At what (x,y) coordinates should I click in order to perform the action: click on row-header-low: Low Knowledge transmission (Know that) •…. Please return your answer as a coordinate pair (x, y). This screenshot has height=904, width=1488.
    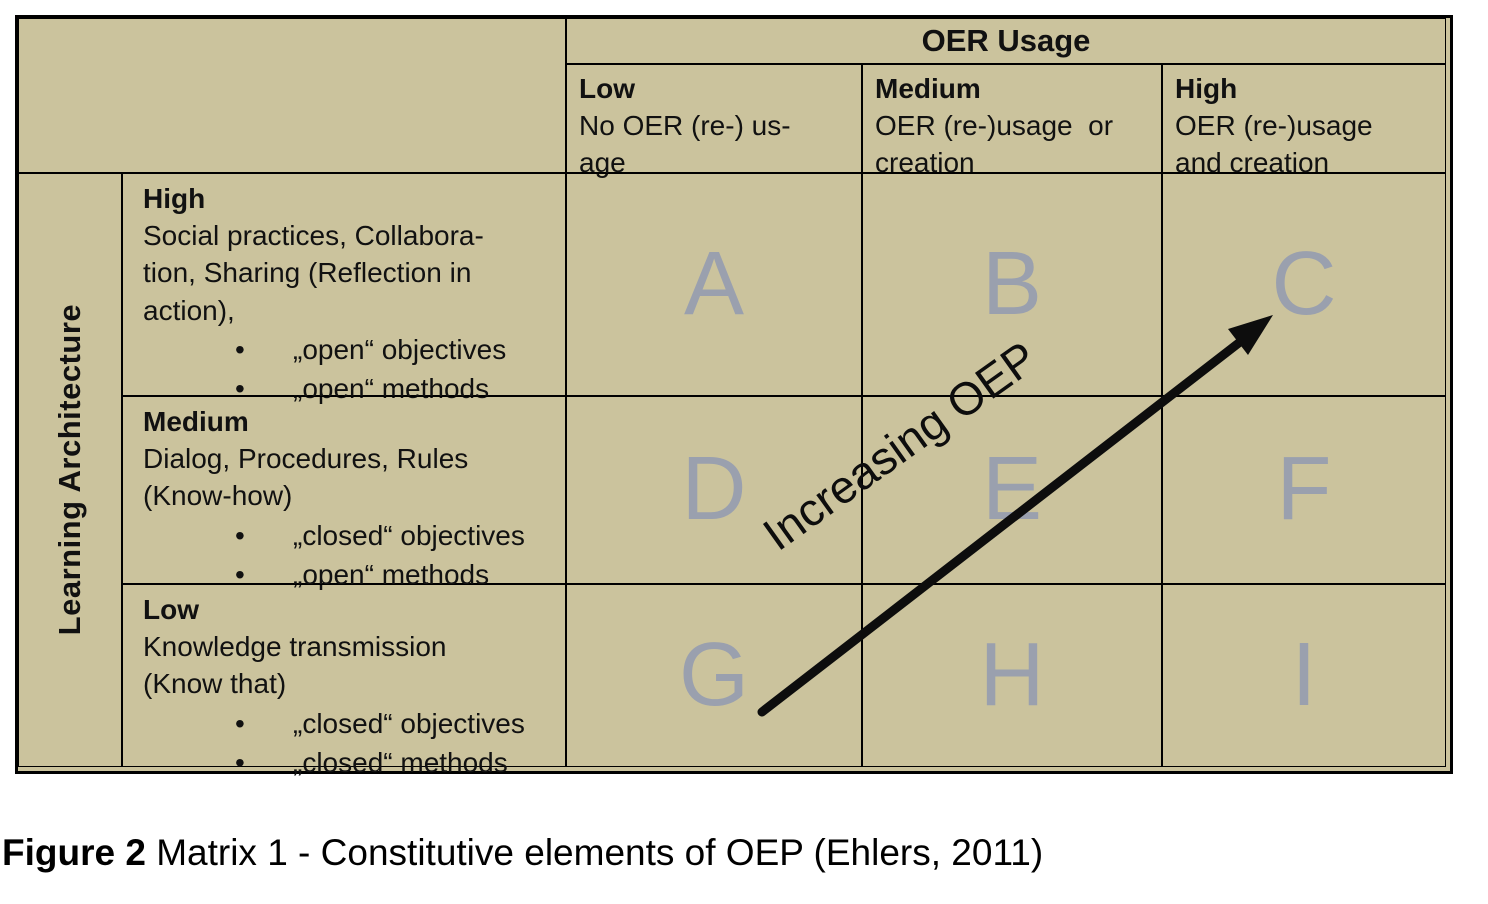
    Looking at the image, I should click on (344, 681).